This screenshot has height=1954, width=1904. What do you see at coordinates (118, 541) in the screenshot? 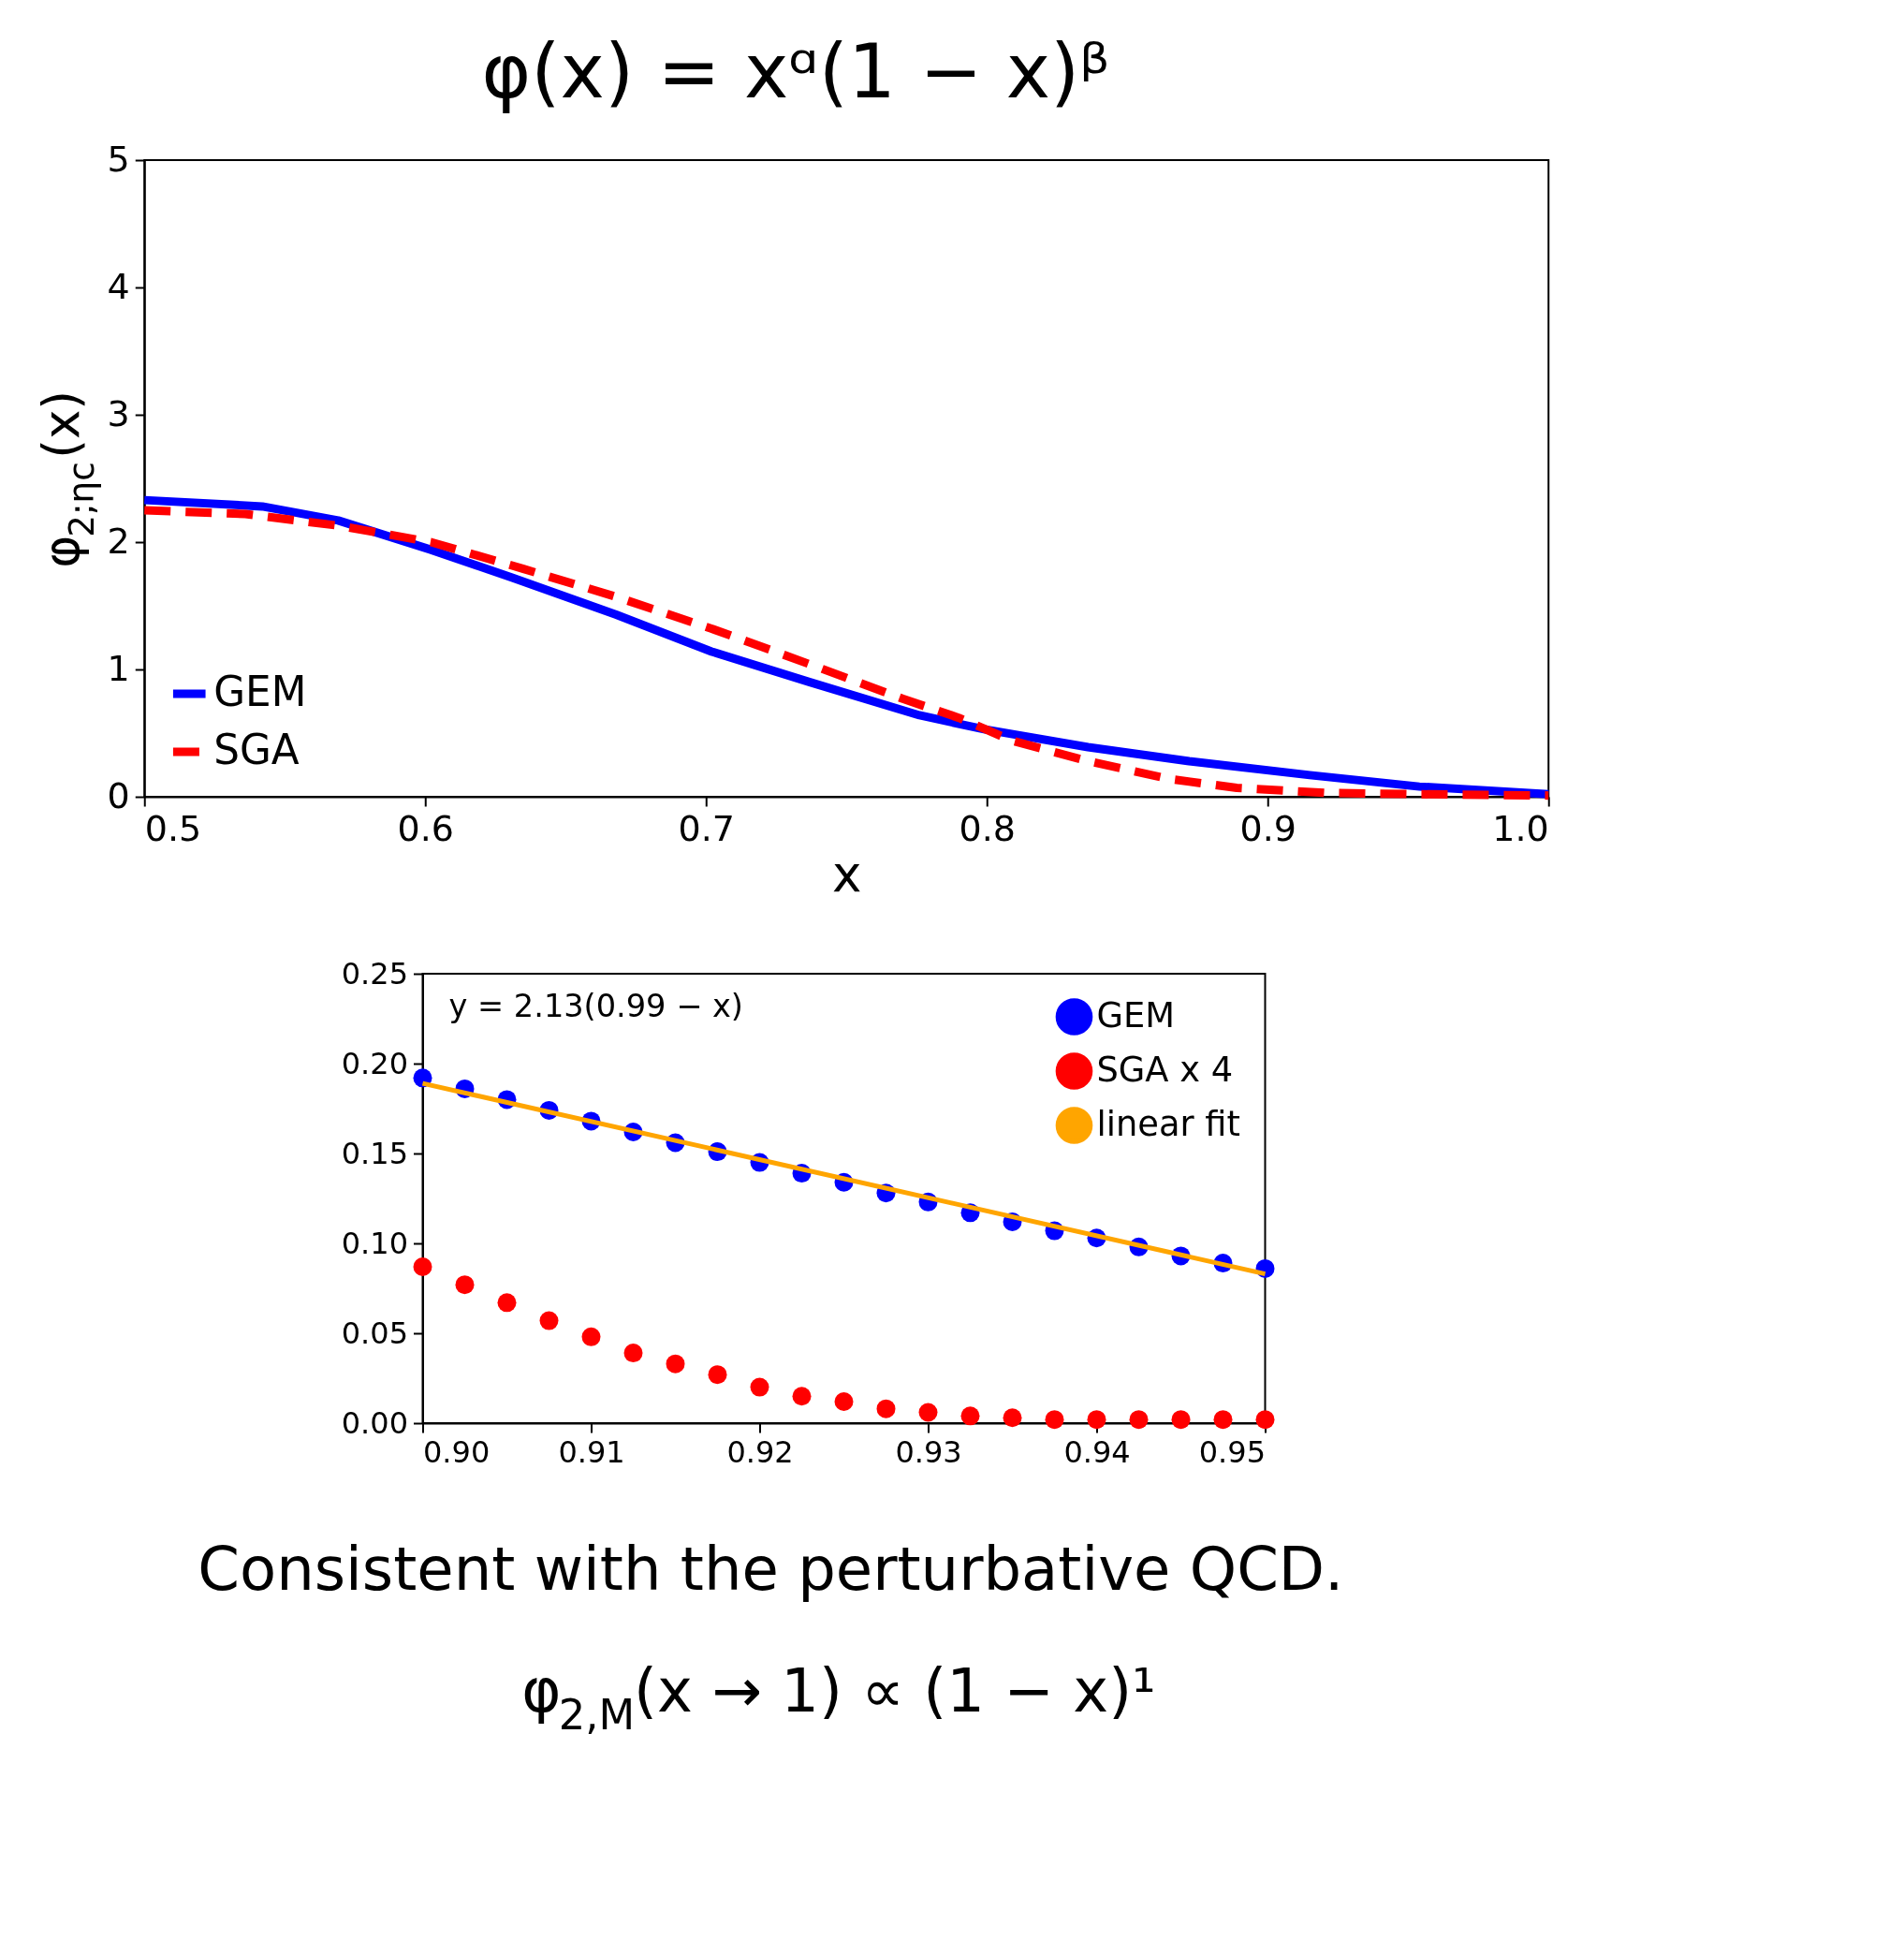
I see `y-tick-label: 2` at bounding box center [118, 541].